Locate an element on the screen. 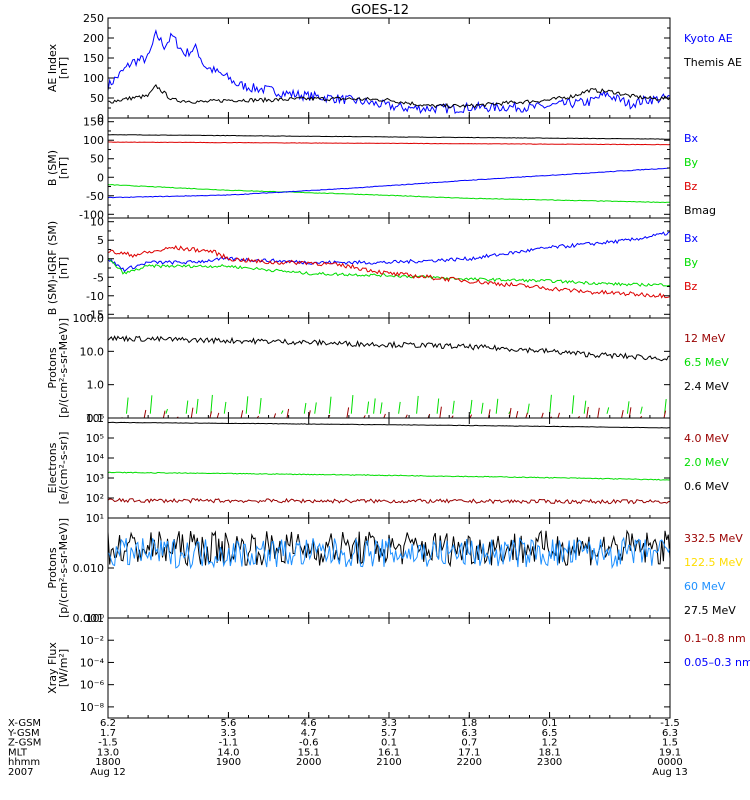  y-tick-label: 100 is located at coordinates (93, 78).